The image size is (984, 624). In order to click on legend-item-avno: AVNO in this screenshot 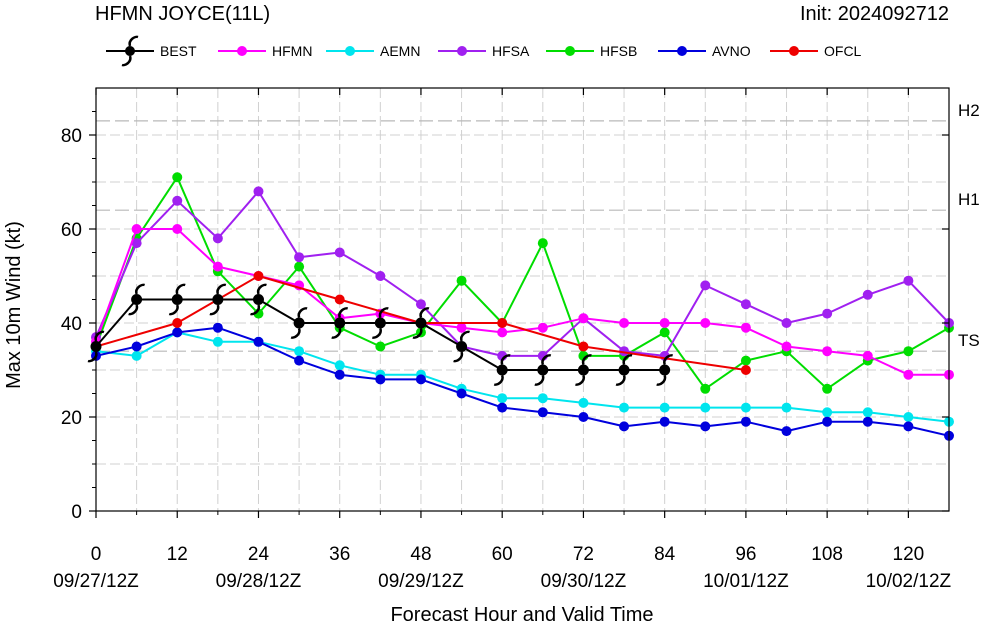, I will do `click(704, 51)`.